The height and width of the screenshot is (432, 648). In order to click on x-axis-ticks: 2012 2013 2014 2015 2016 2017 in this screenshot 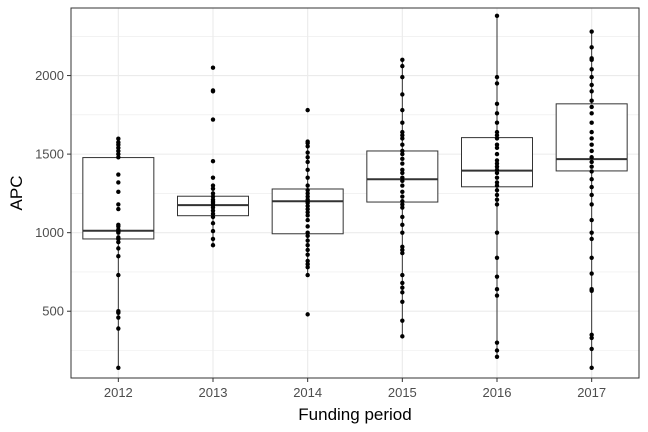, I will do `click(355, 389)`.